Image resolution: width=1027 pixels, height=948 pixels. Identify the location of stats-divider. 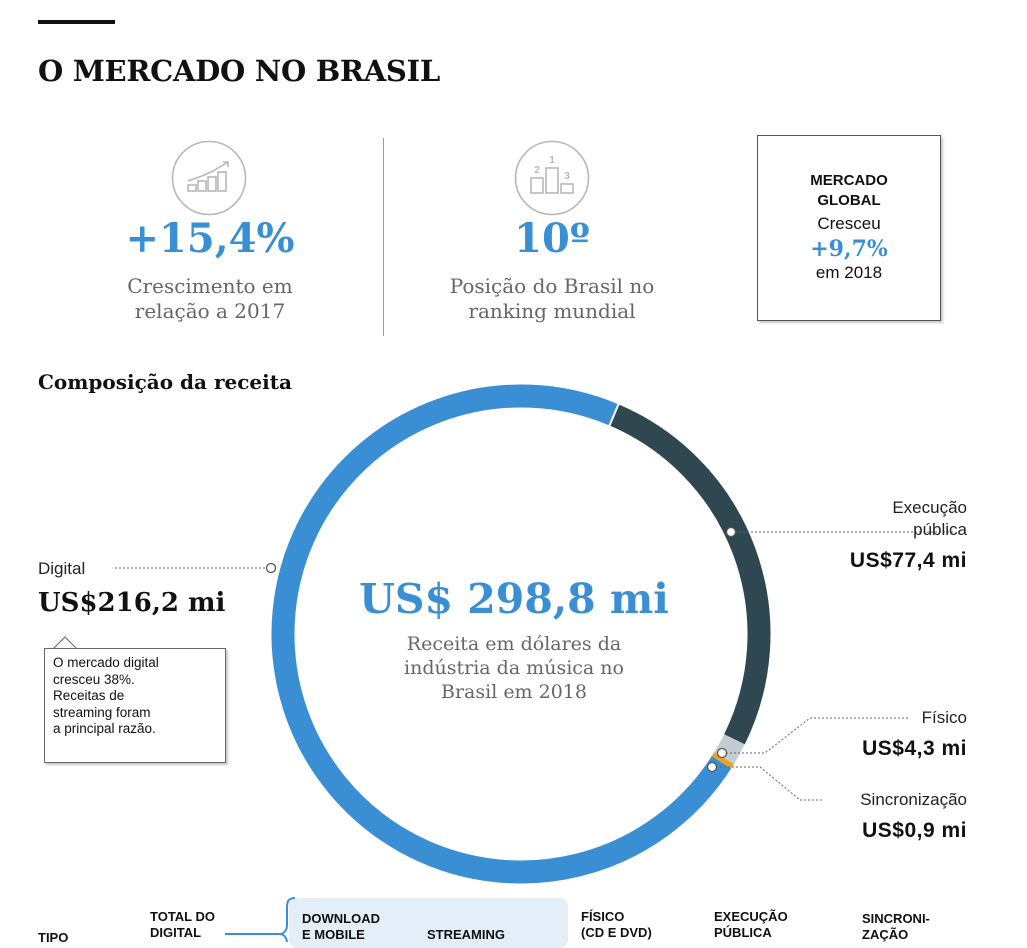
(383, 237).